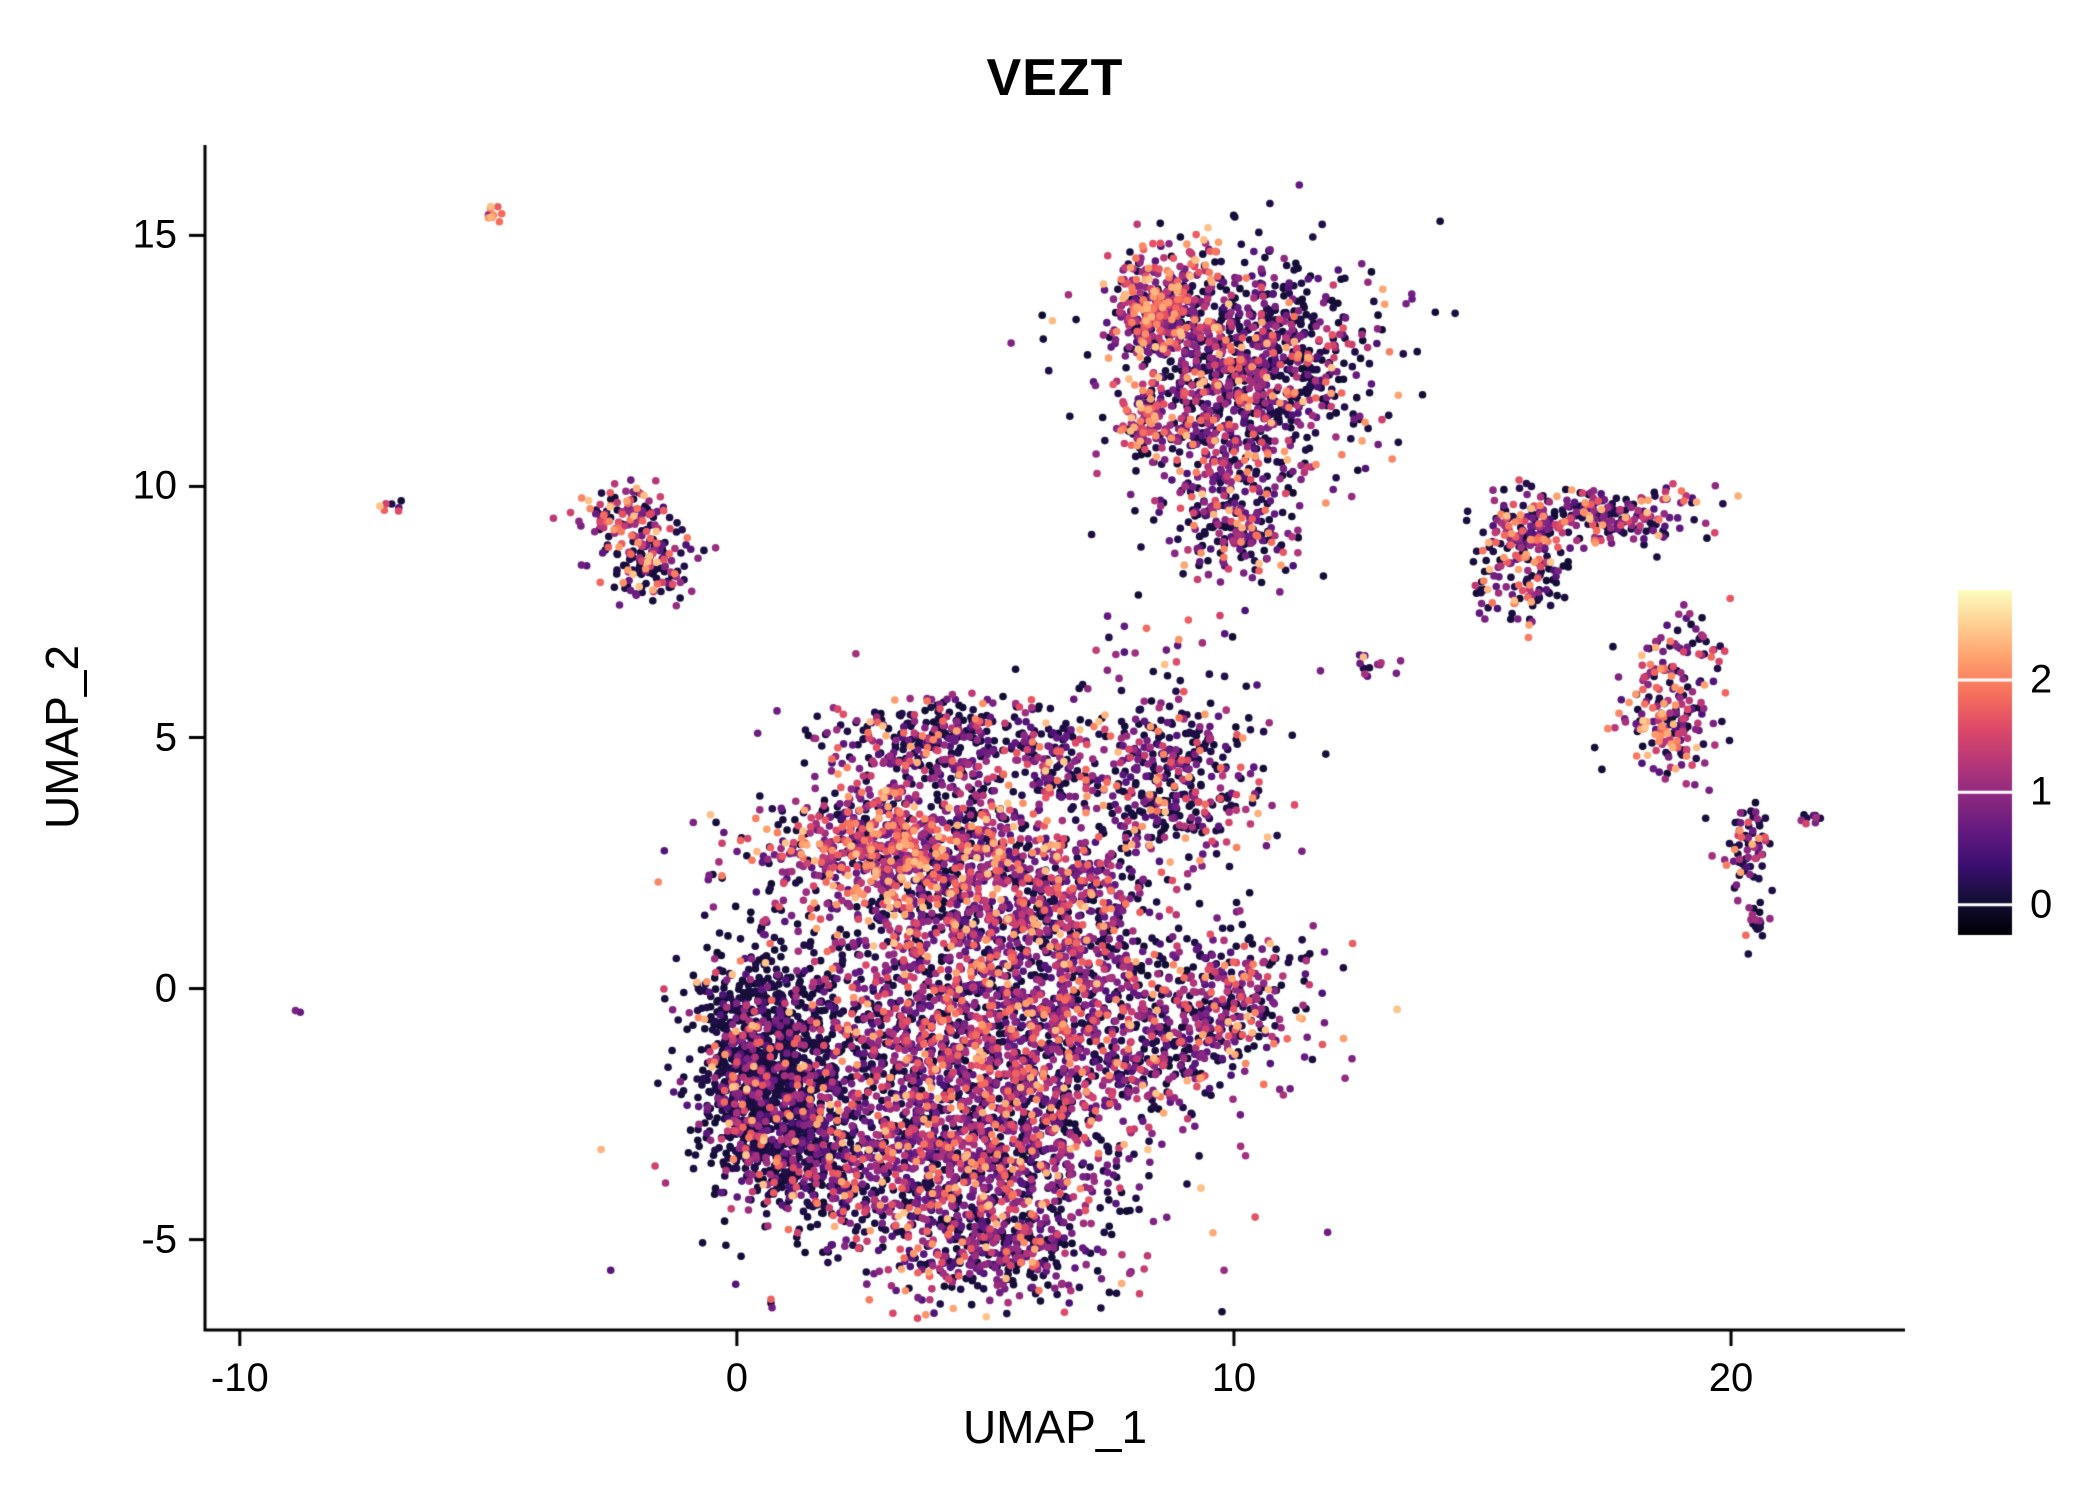  I want to click on colorbar-tick-label: 2, so click(2041, 679).